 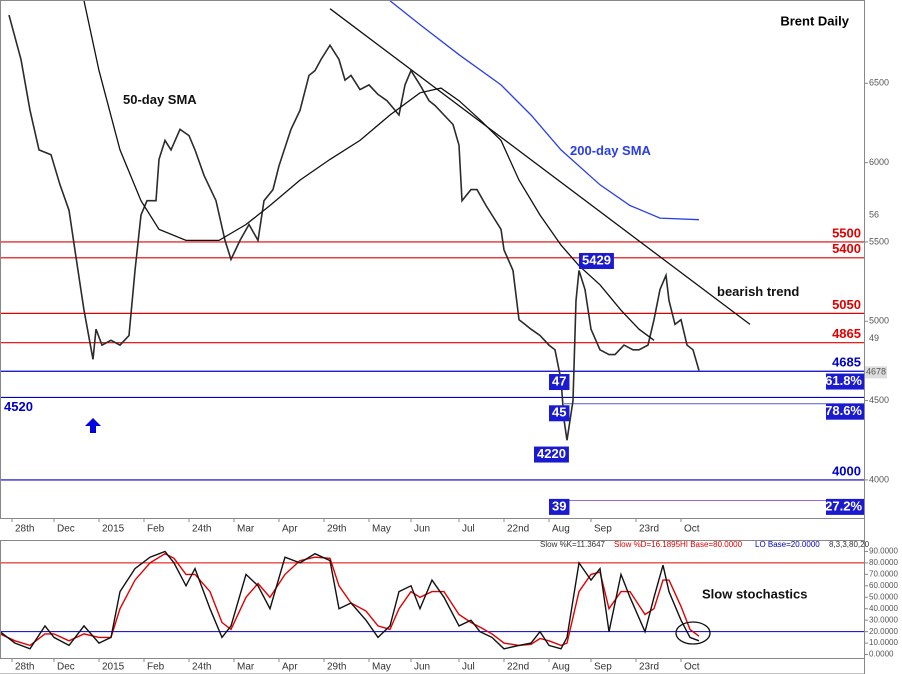 I want to click on stoch-y-tick-label: 80.0000, so click(x=883, y=562).